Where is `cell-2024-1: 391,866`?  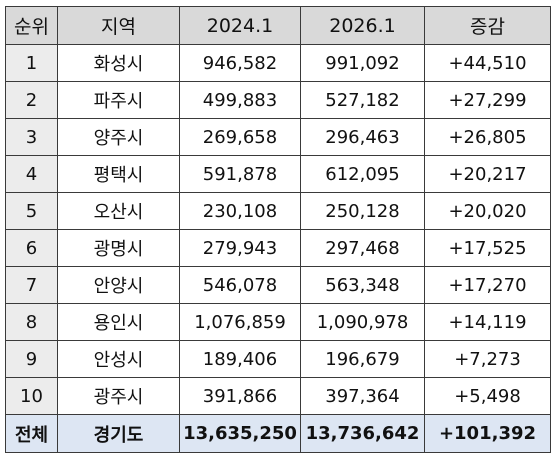
cell-2024-1: 391,866 is located at coordinates (240, 396).